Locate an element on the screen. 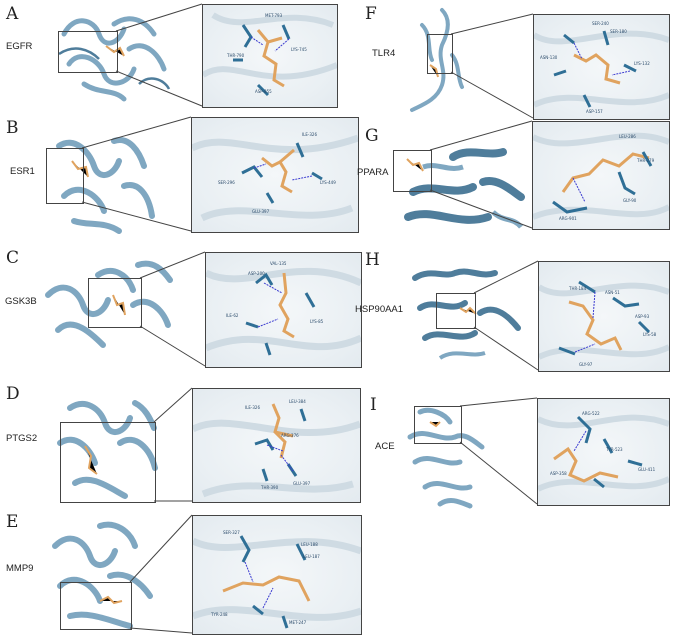 The height and width of the screenshot is (637, 676). residue-label: LEU-286 is located at coordinates (627, 136).